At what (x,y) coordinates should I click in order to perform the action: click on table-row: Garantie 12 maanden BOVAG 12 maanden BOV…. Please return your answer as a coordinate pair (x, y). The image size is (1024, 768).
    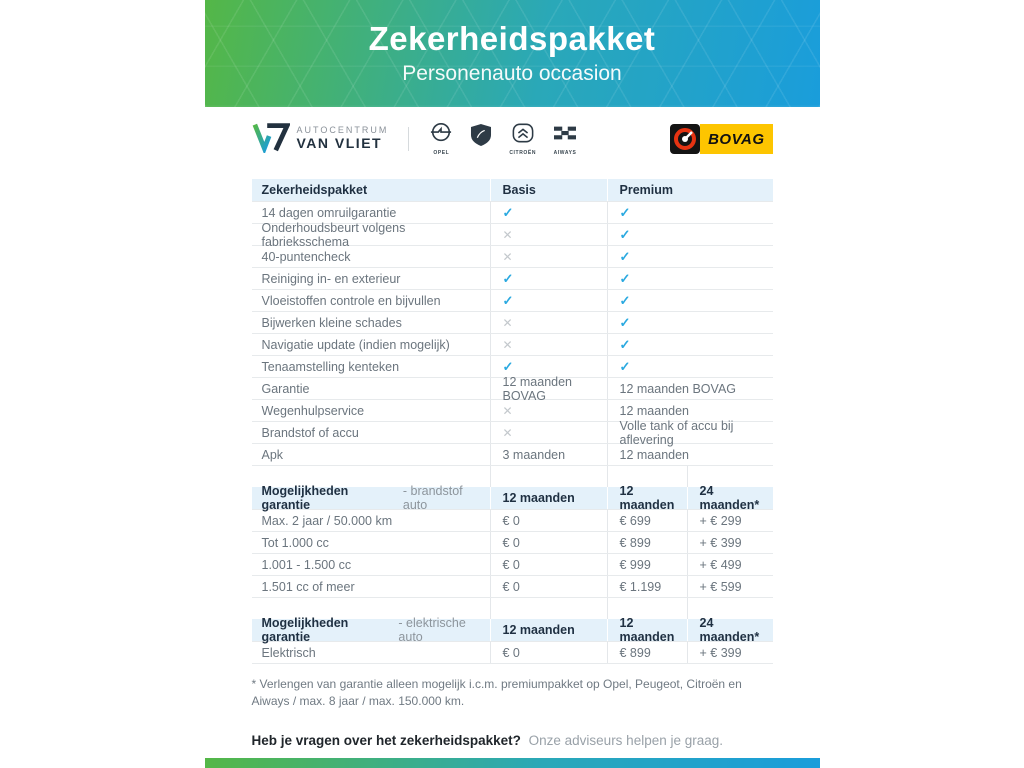
    Looking at the image, I should click on (512, 389).